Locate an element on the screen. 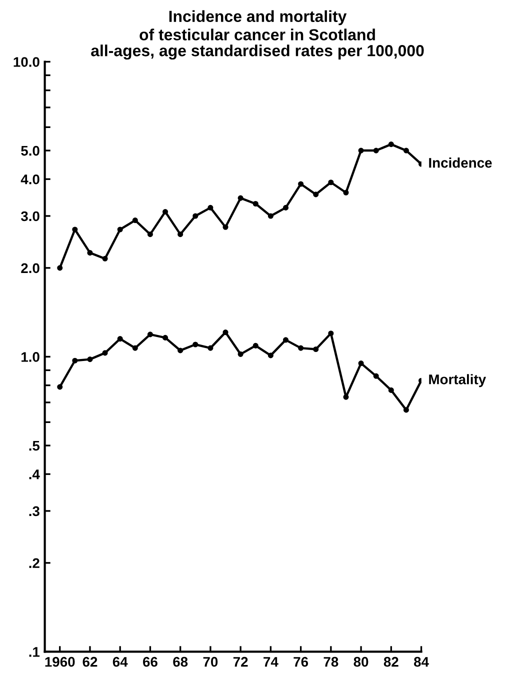  x-tick-label: 66 is located at coordinates (150, 661).